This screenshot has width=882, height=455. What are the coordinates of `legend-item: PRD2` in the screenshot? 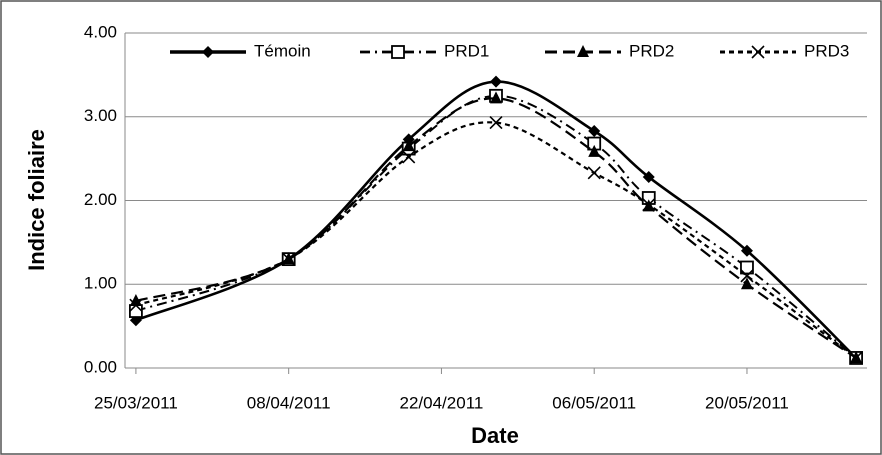 It's located at (609, 50).